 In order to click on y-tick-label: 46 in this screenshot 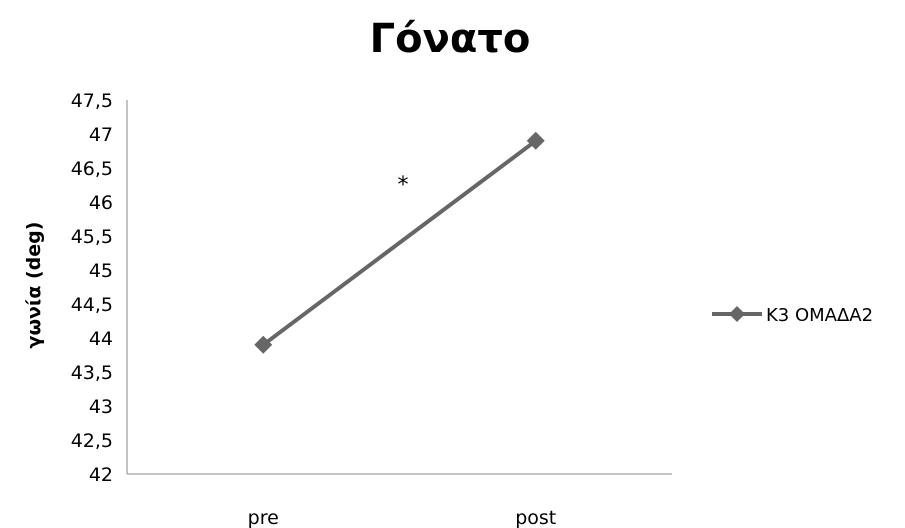, I will do `click(101, 203)`.